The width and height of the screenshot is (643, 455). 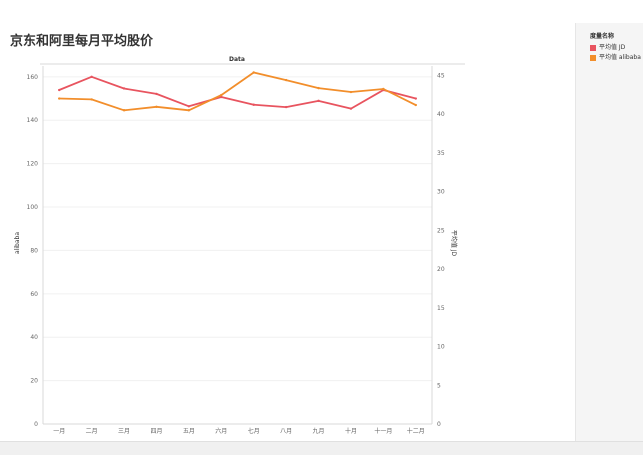 What do you see at coordinates (237, 59) in the screenshot?
I see `top-axis-label: Data` at bounding box center [237, 59].